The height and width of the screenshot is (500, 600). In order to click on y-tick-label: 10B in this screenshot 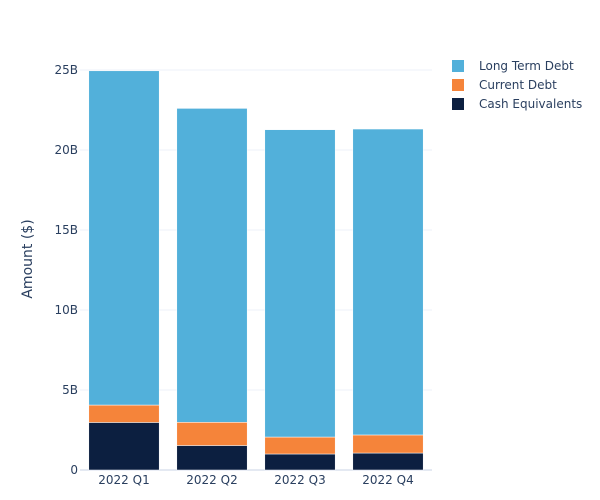, I will do `click(66, 310)`.